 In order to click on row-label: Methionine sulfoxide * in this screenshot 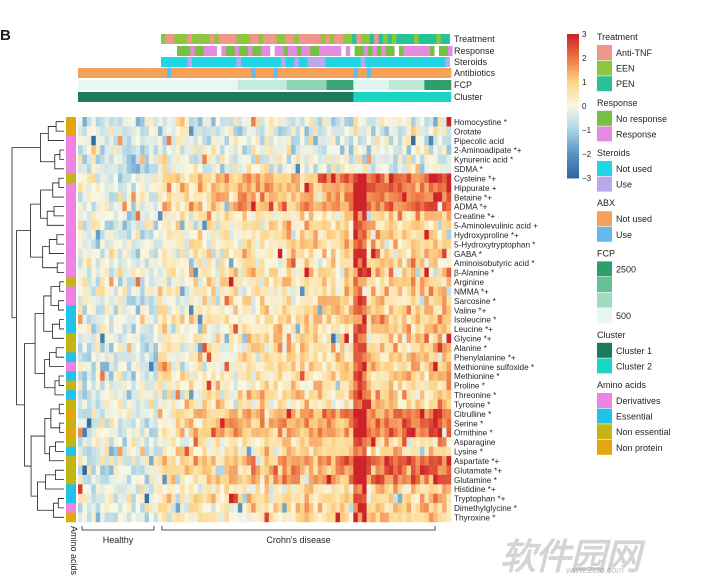, I will do `click(494, 367)`.